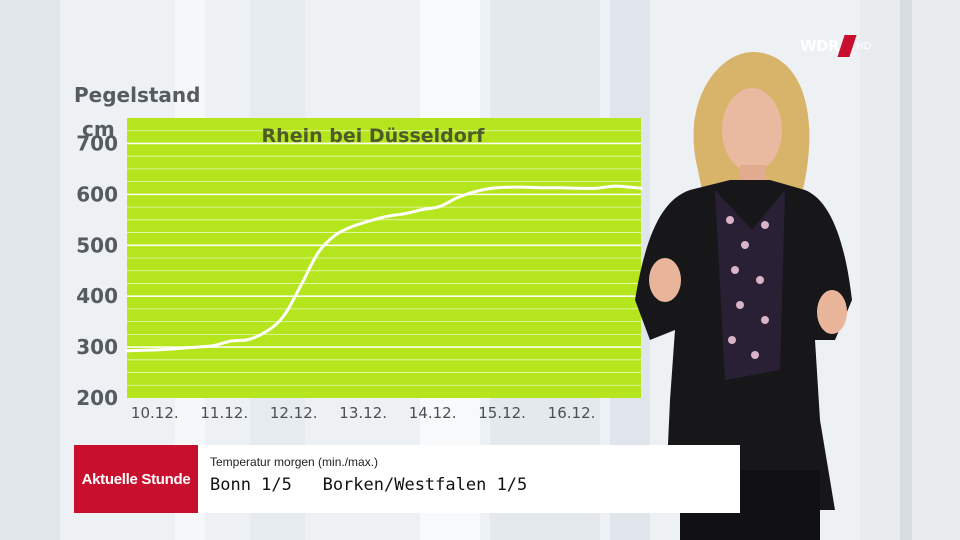 This screenshot has width=960, height=540. What do you see at coordinates (864, 46) in the screenshot?
I see `hd-badge: HD` at bounding box center [864, 46].